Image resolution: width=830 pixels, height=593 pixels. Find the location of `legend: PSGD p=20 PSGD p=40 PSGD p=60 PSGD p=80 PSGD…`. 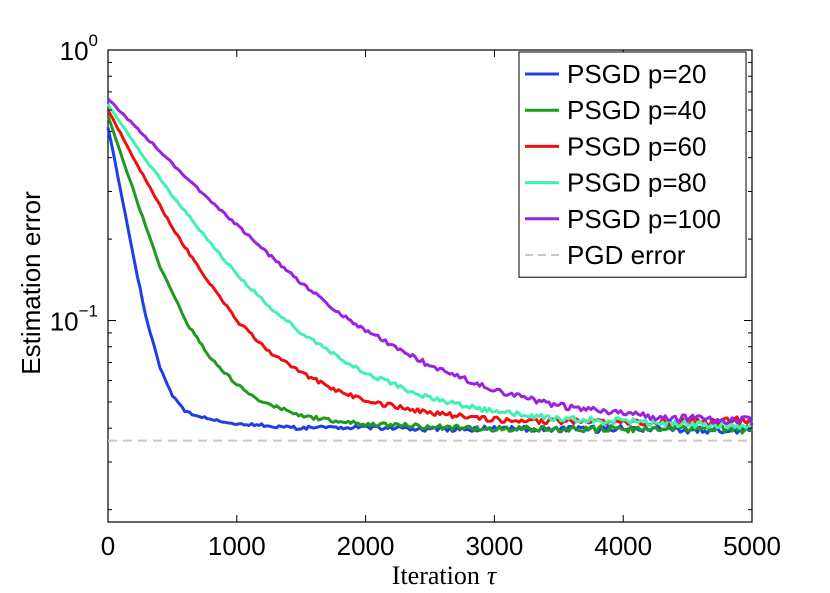

legend: PSGD p=20 PSGD p=40 PSGD p=60 PSGD p=80 PSGD… is located at coordinates (632, 164).